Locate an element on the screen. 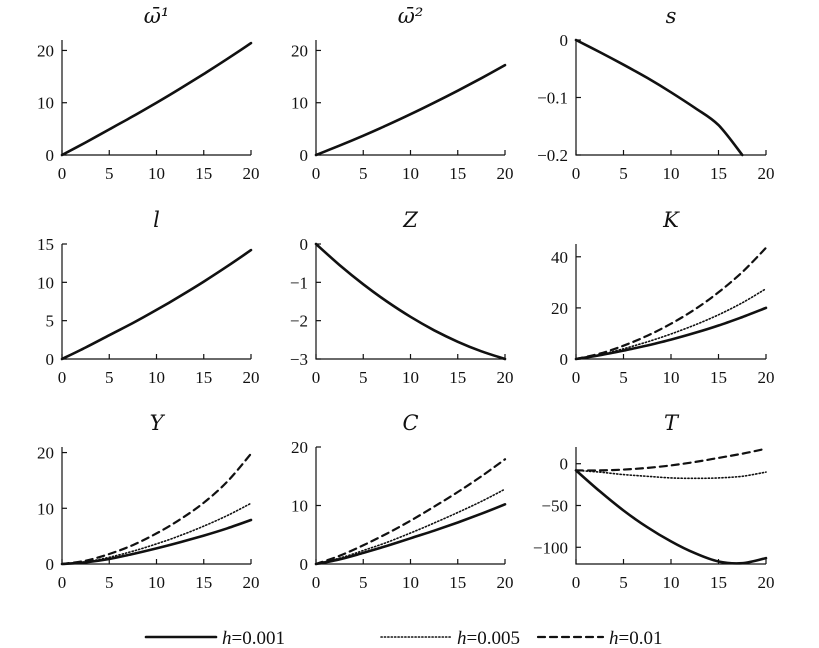 The width and height of the screenshot is (819, 648). panel-2: ω̄² 0 5 10 15 20 0 10 20 is located at coordinates (402, 93).